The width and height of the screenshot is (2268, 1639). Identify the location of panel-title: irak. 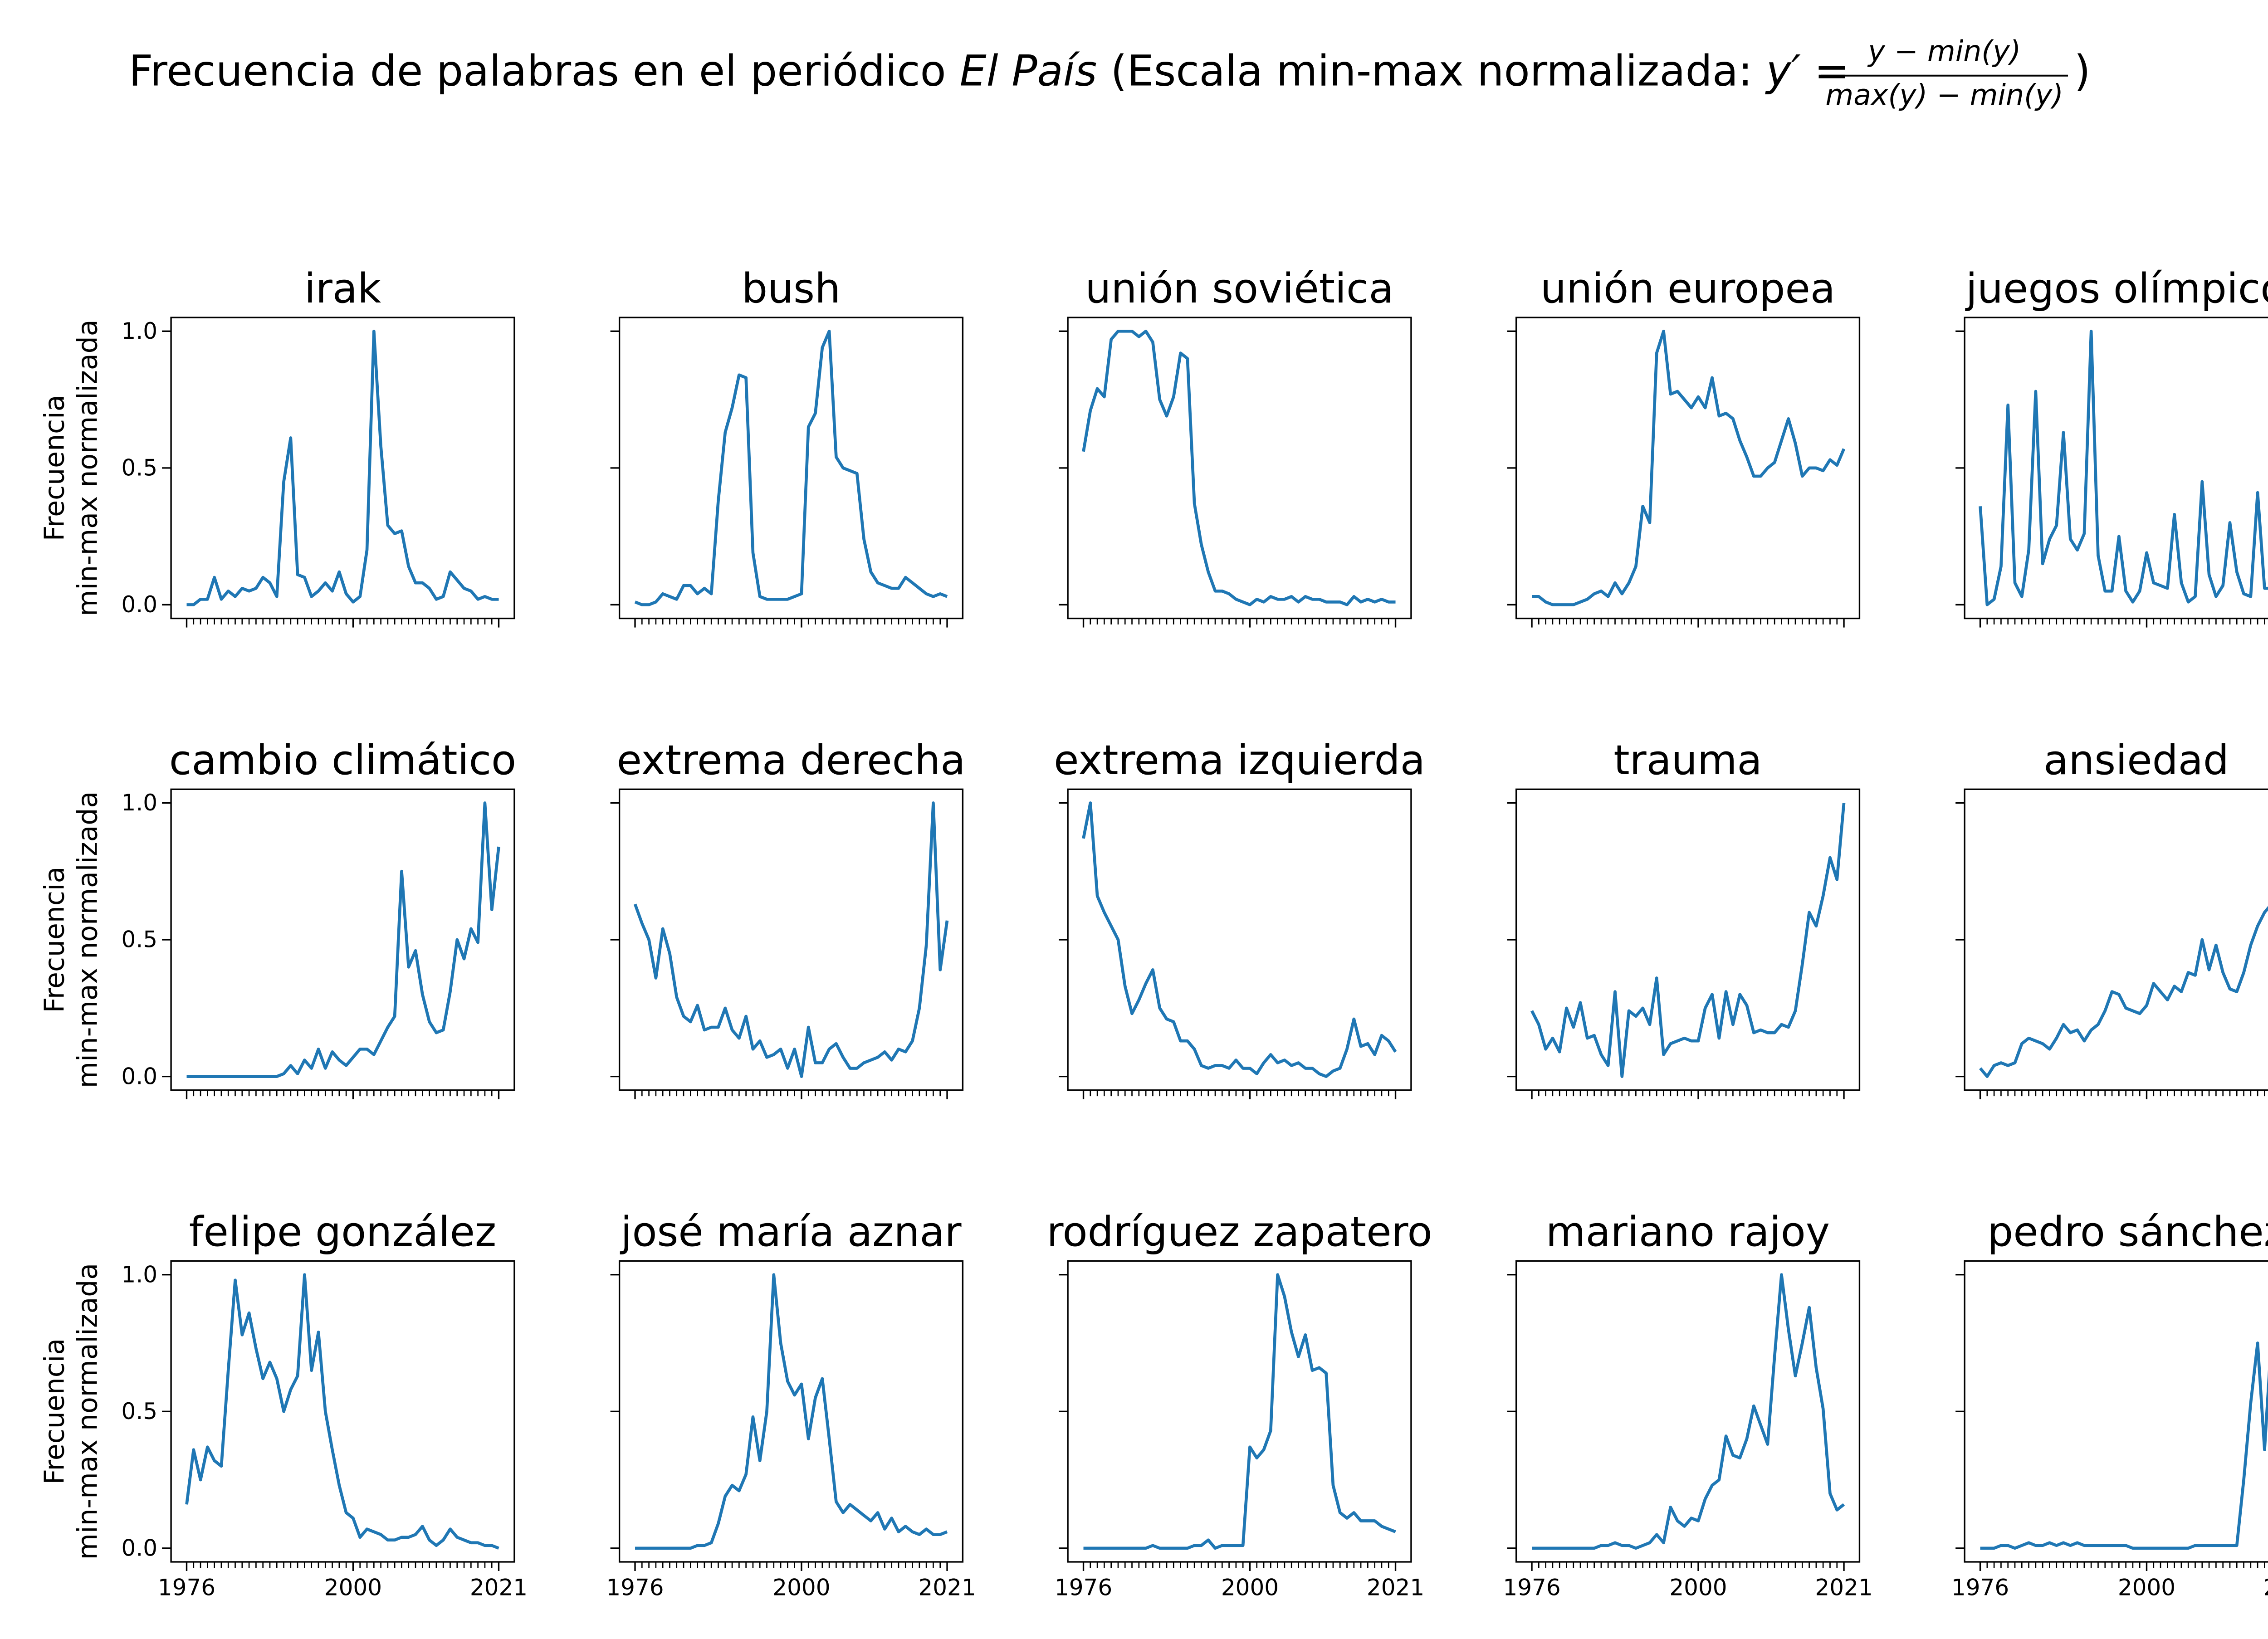
(343, 288).